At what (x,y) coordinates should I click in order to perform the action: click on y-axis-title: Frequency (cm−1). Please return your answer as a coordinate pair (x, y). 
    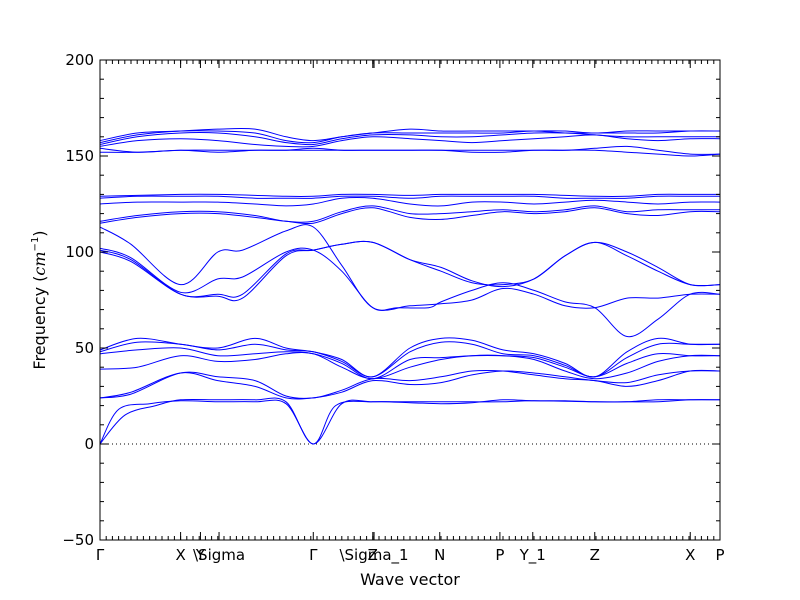
    Looking at the image, I should click on (39, 299).